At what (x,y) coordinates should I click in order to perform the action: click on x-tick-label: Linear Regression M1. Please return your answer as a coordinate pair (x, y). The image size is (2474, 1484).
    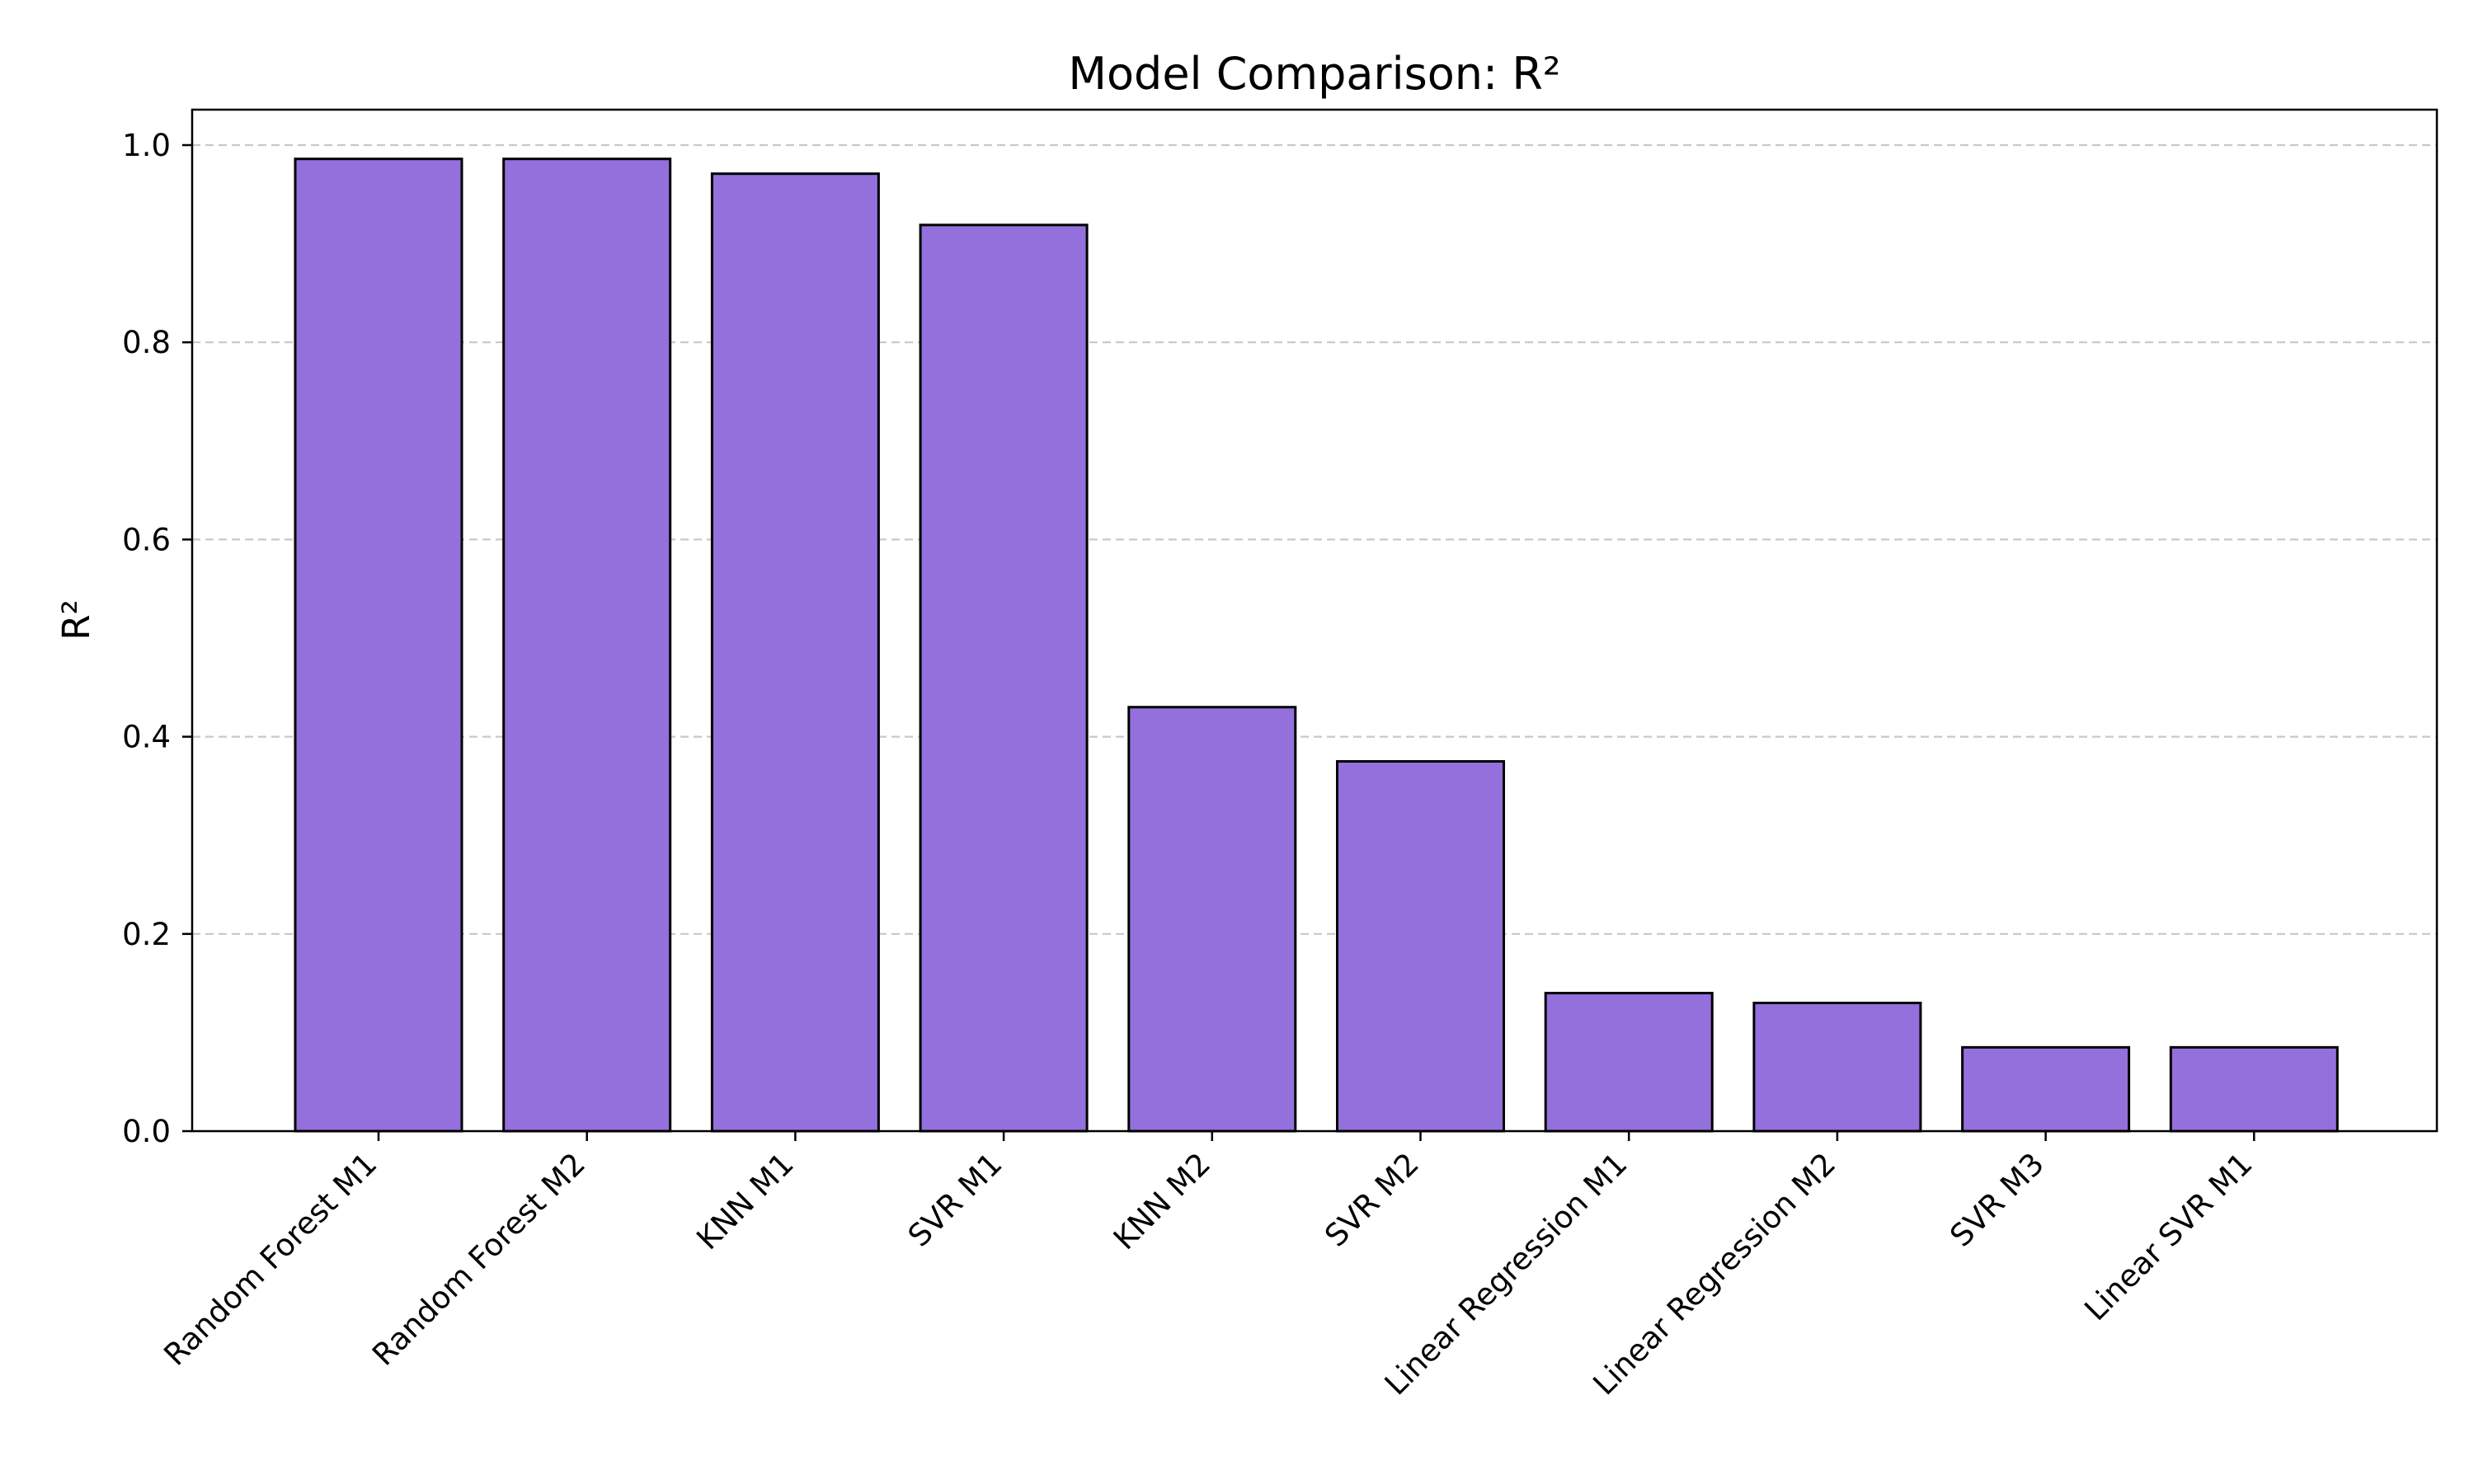
    Looking at the image, I should click on (1506, 1274).